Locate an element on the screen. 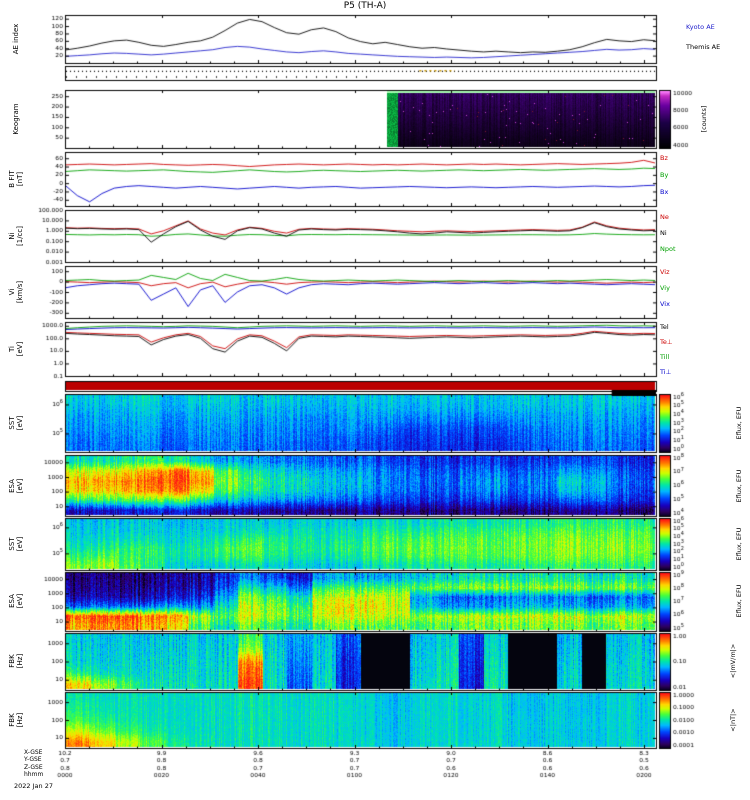 The width and height of the screenshot is (750, 800). ylabel-esa-ions: ESA [eV] is located at coordinates (16, 486).